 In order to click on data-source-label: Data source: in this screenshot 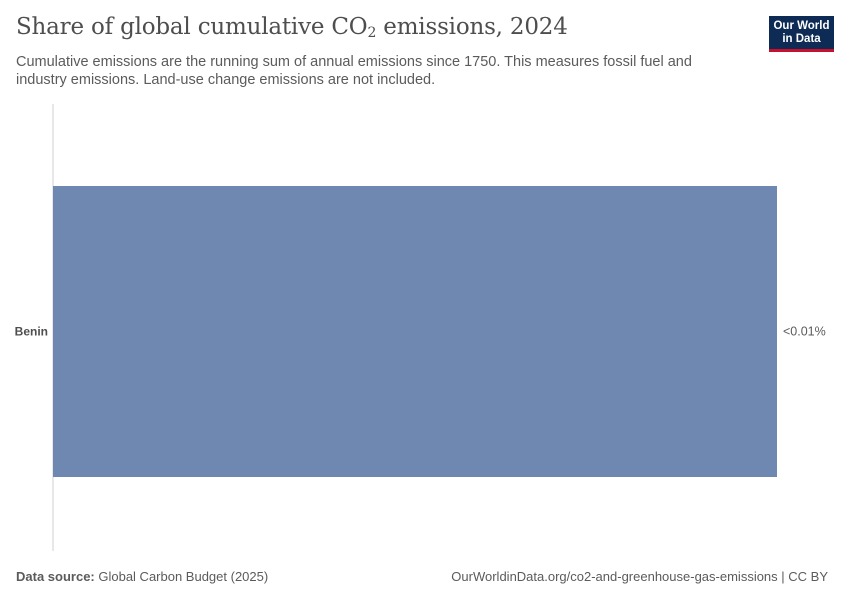, I will do `click(55, 576)`.